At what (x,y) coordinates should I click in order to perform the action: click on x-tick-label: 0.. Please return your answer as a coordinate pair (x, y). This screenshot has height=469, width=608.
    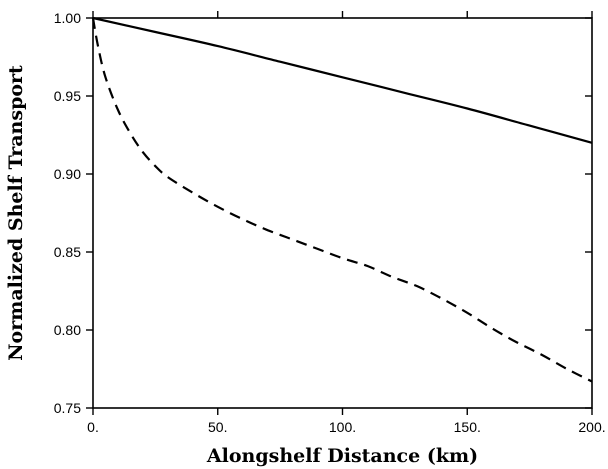
    Looking at the image, I should click on (93, 427).